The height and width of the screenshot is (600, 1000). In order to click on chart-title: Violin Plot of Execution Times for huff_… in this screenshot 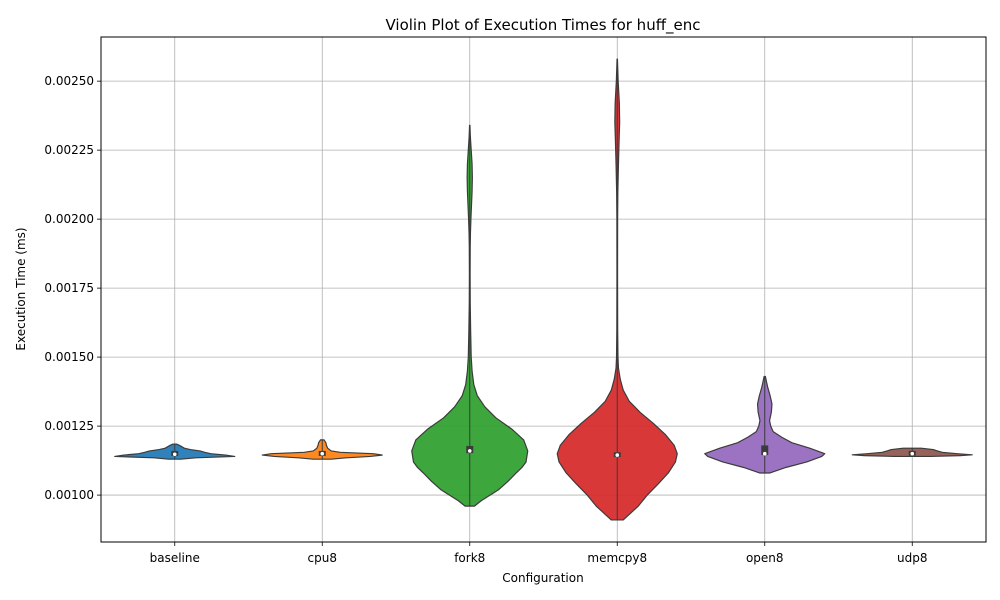, I will do `click(542, 25)`.